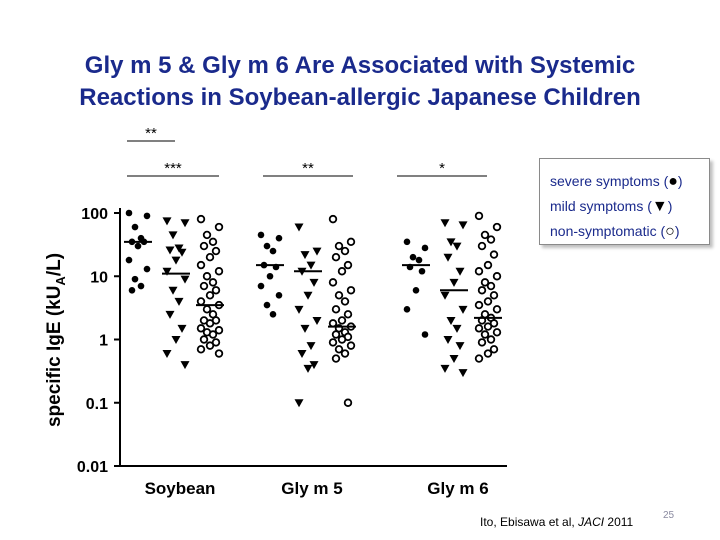  Describe the element at coordinates (103, 341) in the screenshot. I see `y-tick-label: 1` at that location.